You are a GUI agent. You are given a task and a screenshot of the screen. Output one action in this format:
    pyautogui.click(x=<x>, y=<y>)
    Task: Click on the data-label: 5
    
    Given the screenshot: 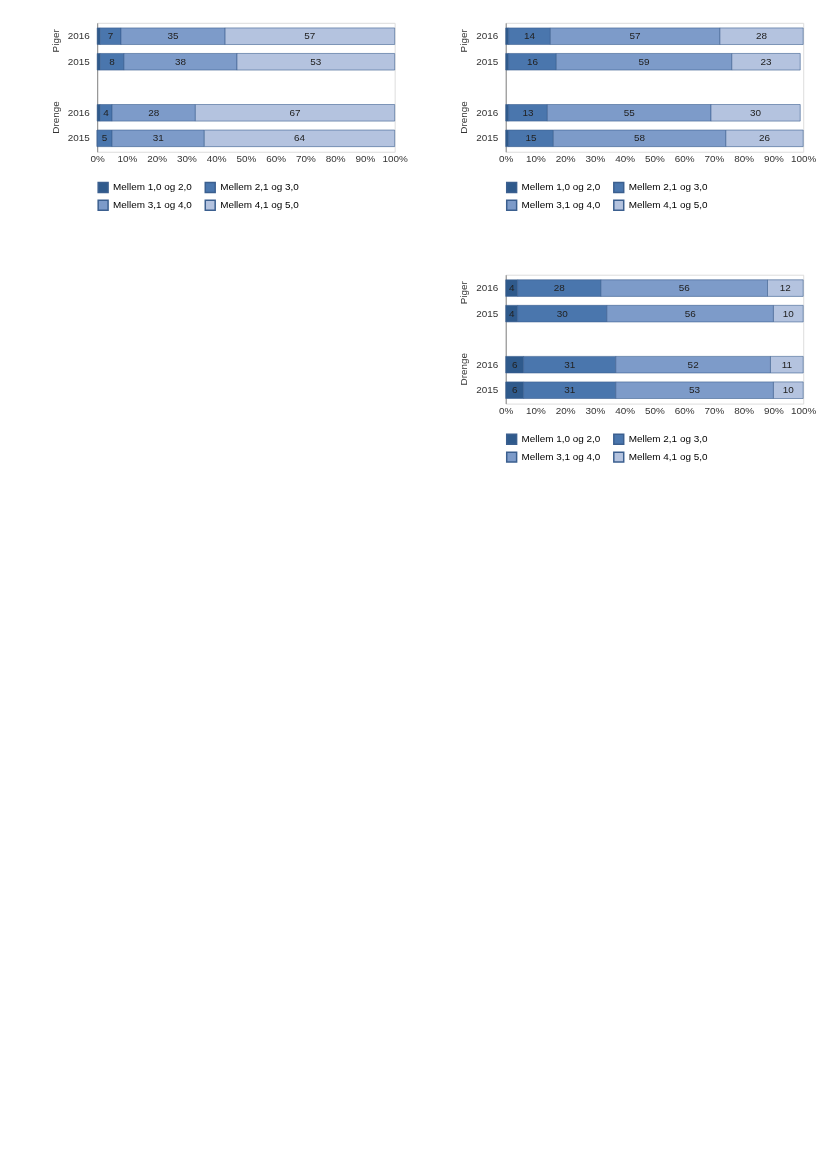 What is the action you would take?
    pyautogui.click(x=104, y=138)
    